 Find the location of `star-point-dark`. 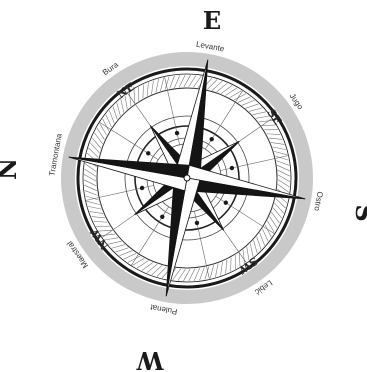

star-point-dark is located at coordinates (129, 167).